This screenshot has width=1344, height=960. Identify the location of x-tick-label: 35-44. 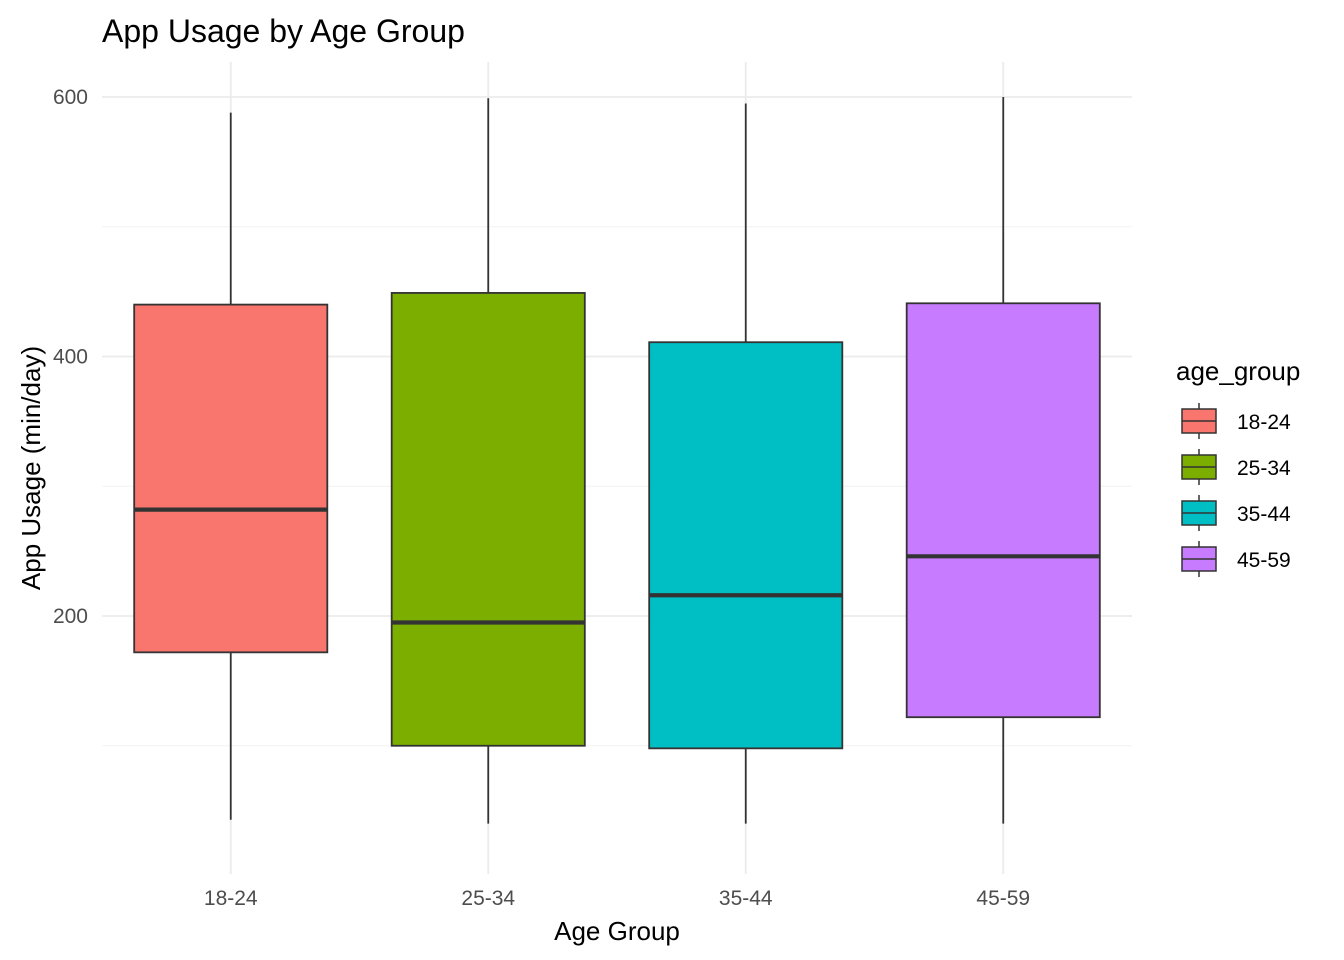
(746, 898).